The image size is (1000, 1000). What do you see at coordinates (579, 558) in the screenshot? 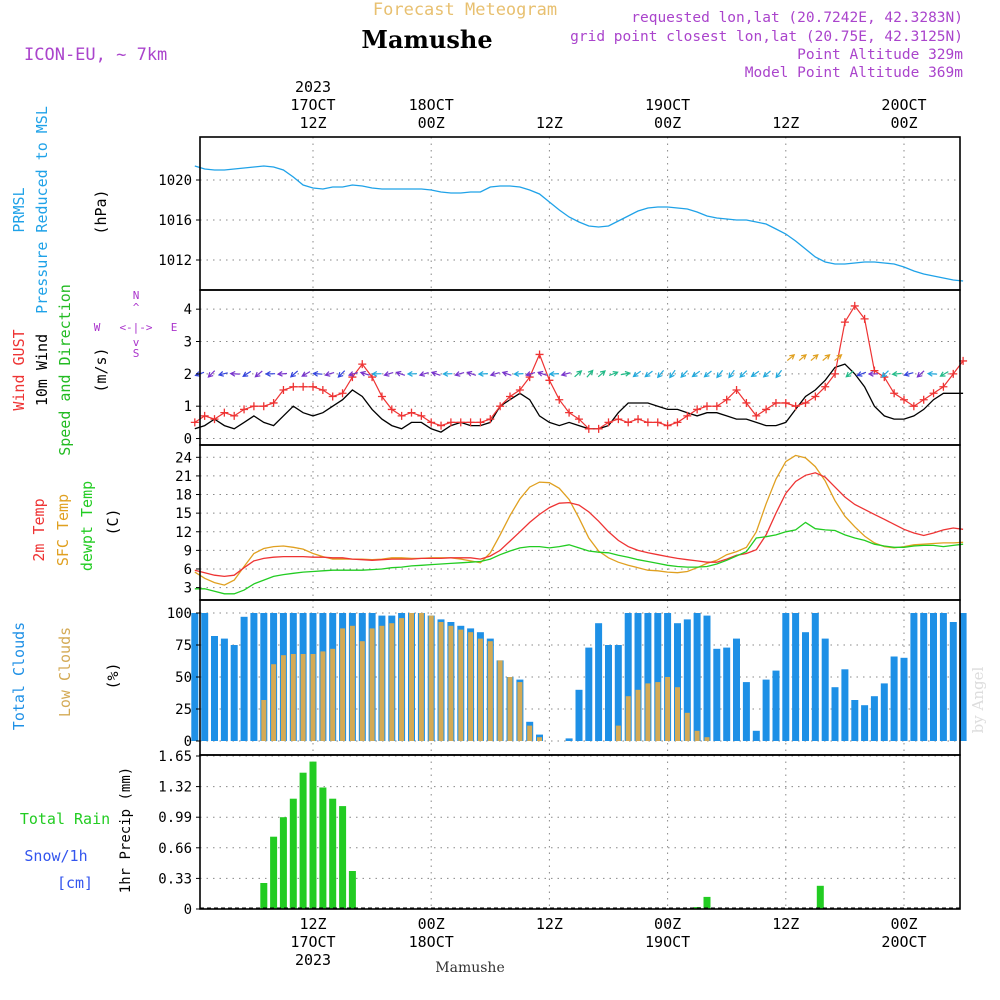
I see `dewpt-line` at bounding box center [579, 558].